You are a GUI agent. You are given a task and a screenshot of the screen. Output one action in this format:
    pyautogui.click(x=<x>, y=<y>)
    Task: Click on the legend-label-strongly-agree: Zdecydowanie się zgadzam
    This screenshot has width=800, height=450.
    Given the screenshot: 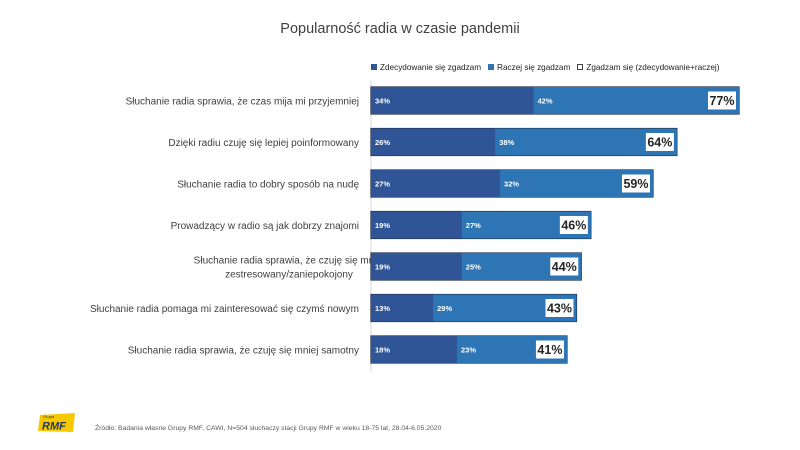 What is the action you would take?
    pyautogui.click(x=431, y=67)
    